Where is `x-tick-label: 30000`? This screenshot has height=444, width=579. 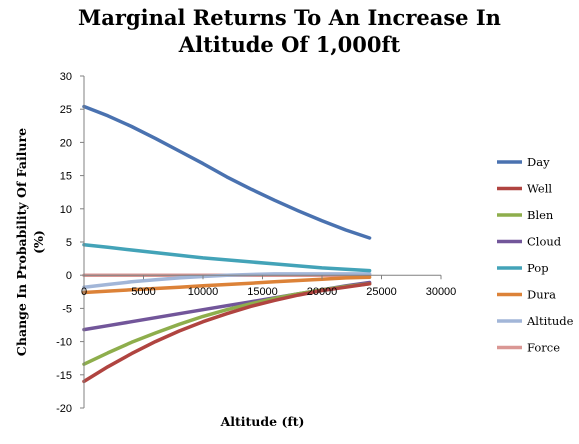 x-tick-label: 30000 is located at coordinates (441, 292).